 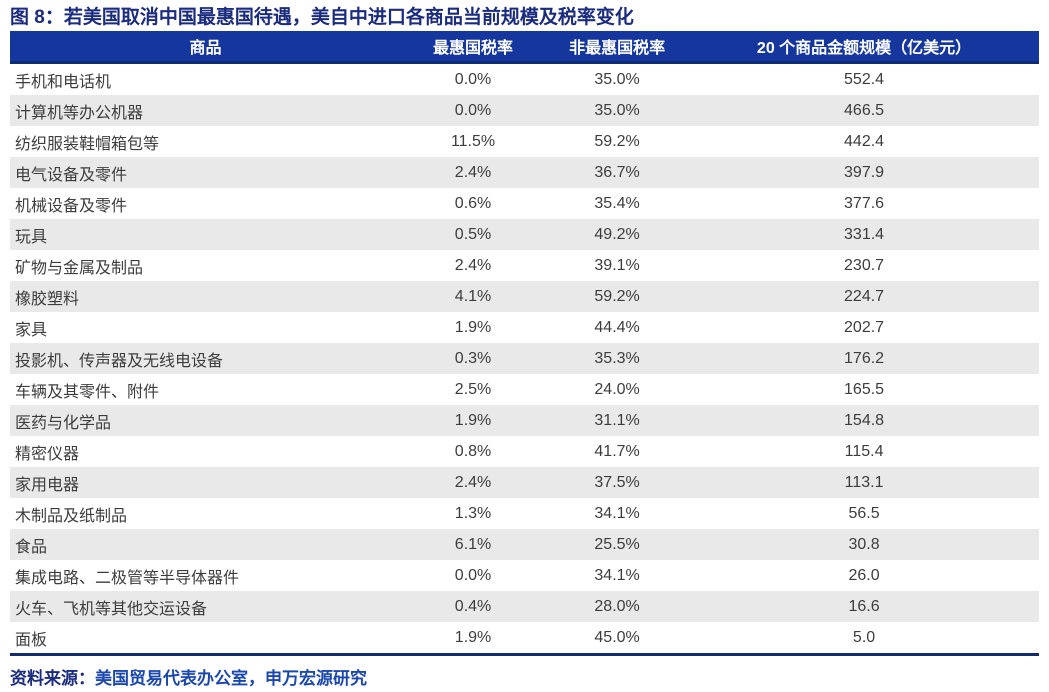 I want to click on non-mfn-rate-cell: 41.7%, so click(x=617, y=451).